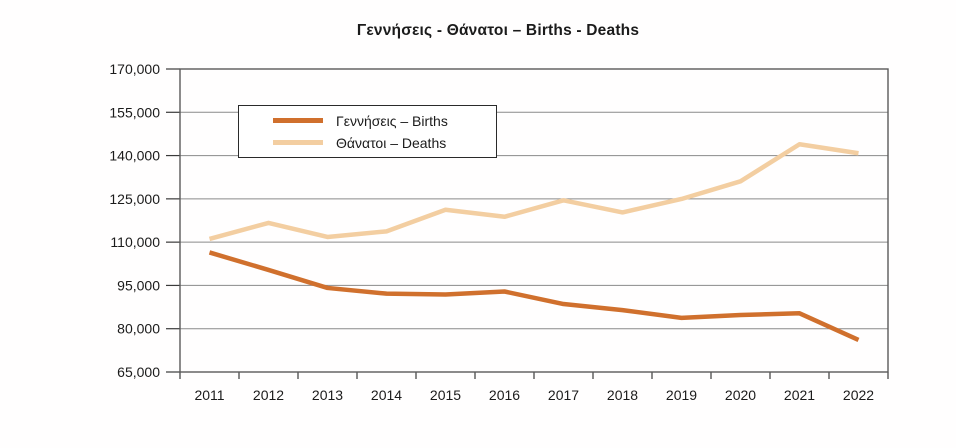  What do you see at coordinates (799, 395) in the screenshot?
I see `x-tick-label: 2021` at bounding box center [799, 395].